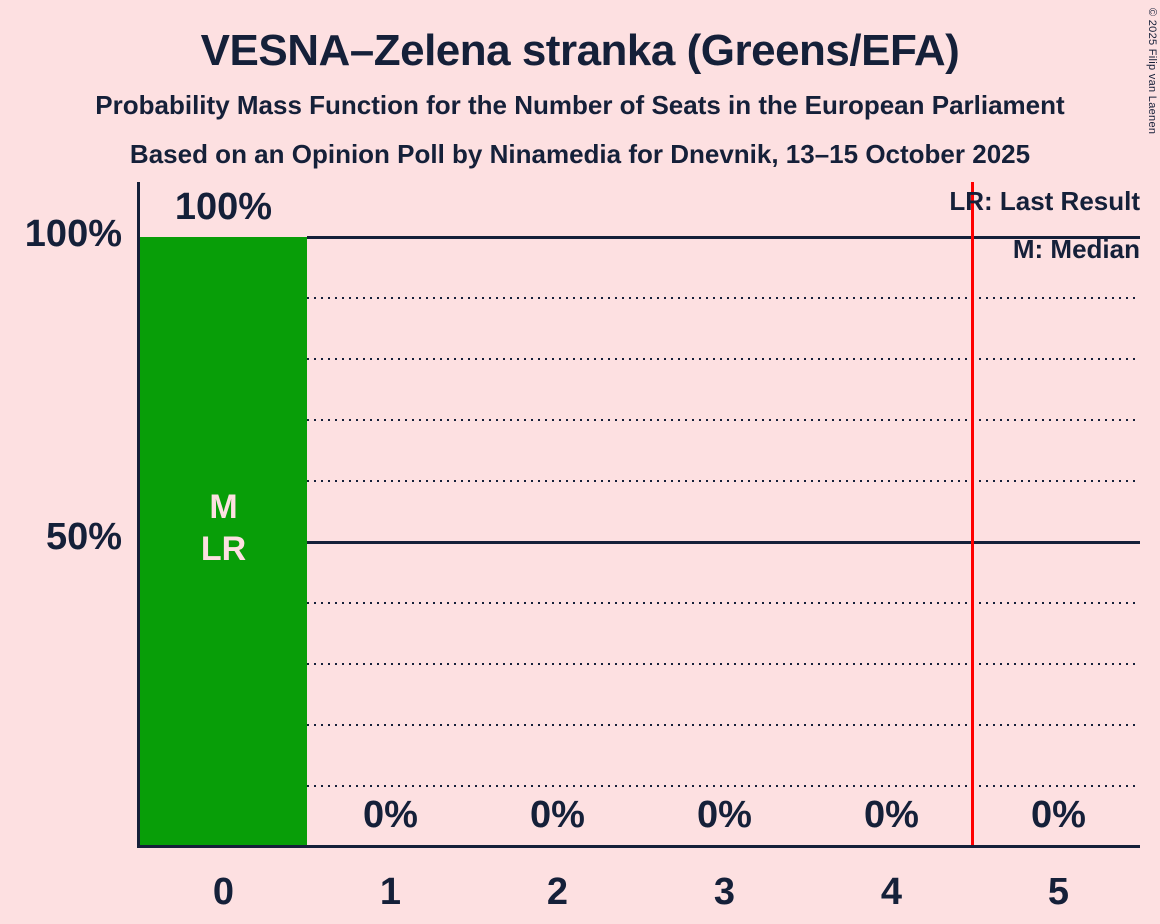 The image size is (1160, 924). Describe the element at coordinates (1058, 815) in the screenshot. I see `bar-value-label-5: 0%` at that location.